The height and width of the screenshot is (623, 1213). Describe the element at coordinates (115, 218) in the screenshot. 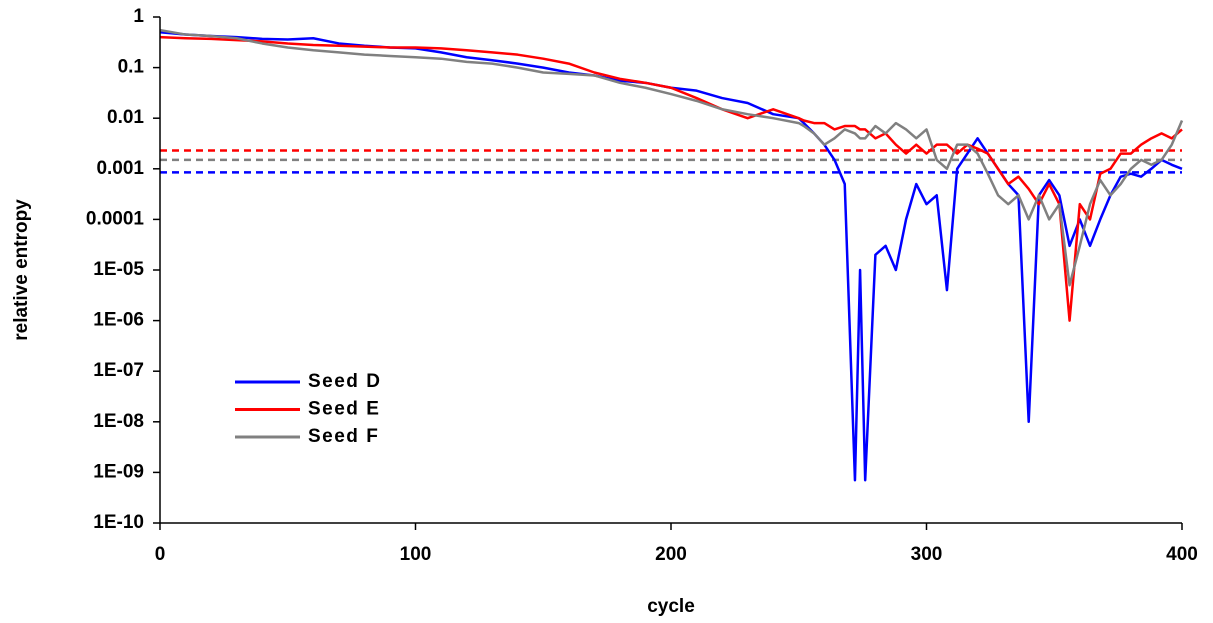

I see `y-tick-label: 0.0001` at that location.